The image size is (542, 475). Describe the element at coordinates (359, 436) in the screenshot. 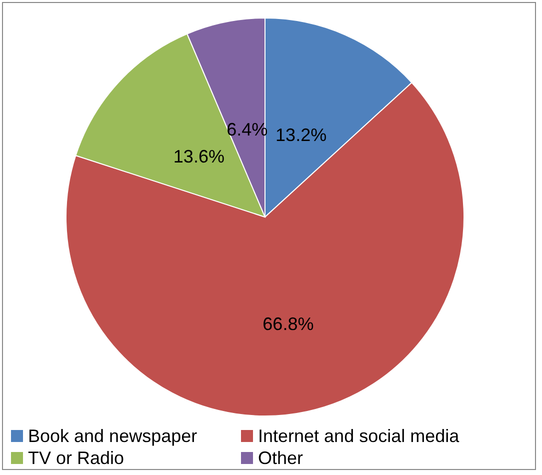

I see `legend-label: Internet and social media` at that location.